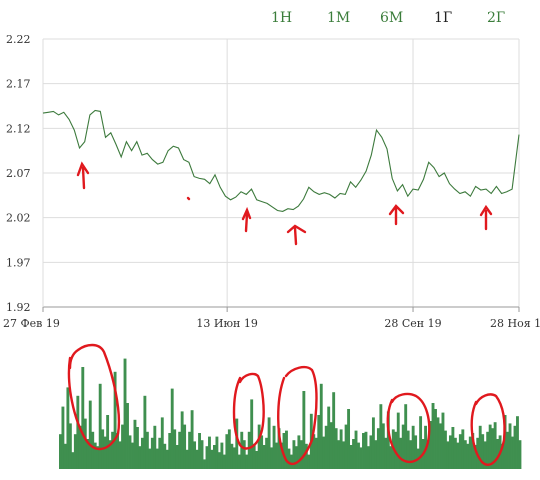  I want to click on x-axis-tick-labels: 27 Фев 19 13 Июн 19 28 Сен 19 28 Ноя 19, so click(271, 323).